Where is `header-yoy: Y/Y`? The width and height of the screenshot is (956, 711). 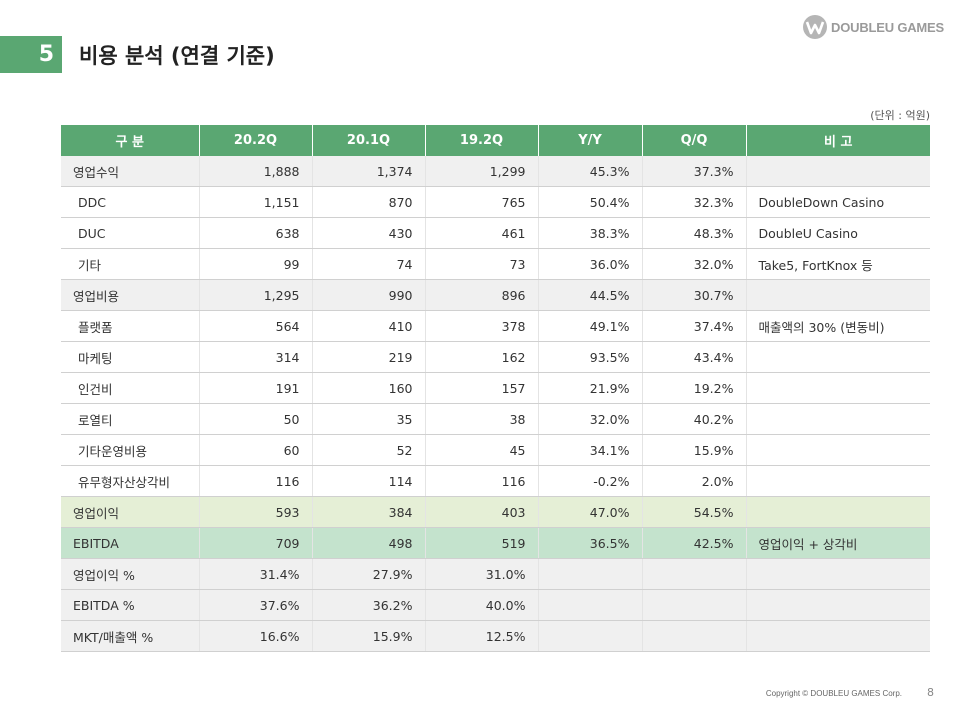
header-yoy: Y/Y is located at coordinates (589, 140).